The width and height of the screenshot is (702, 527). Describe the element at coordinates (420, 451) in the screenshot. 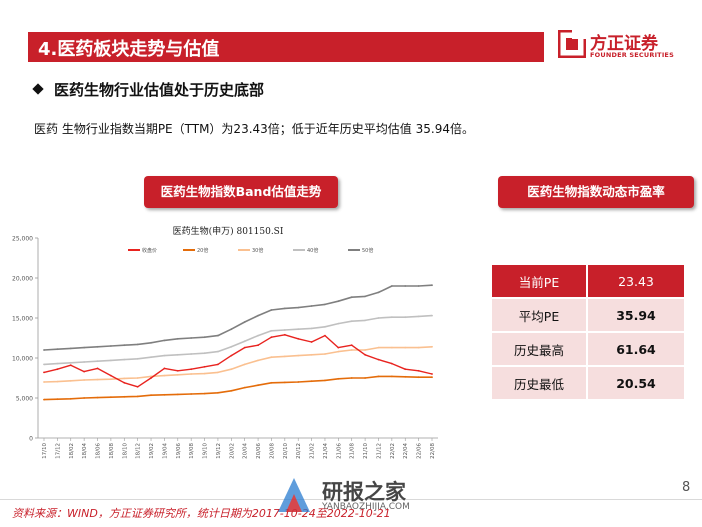

I see `x-tick-label: 22/06` at that location.